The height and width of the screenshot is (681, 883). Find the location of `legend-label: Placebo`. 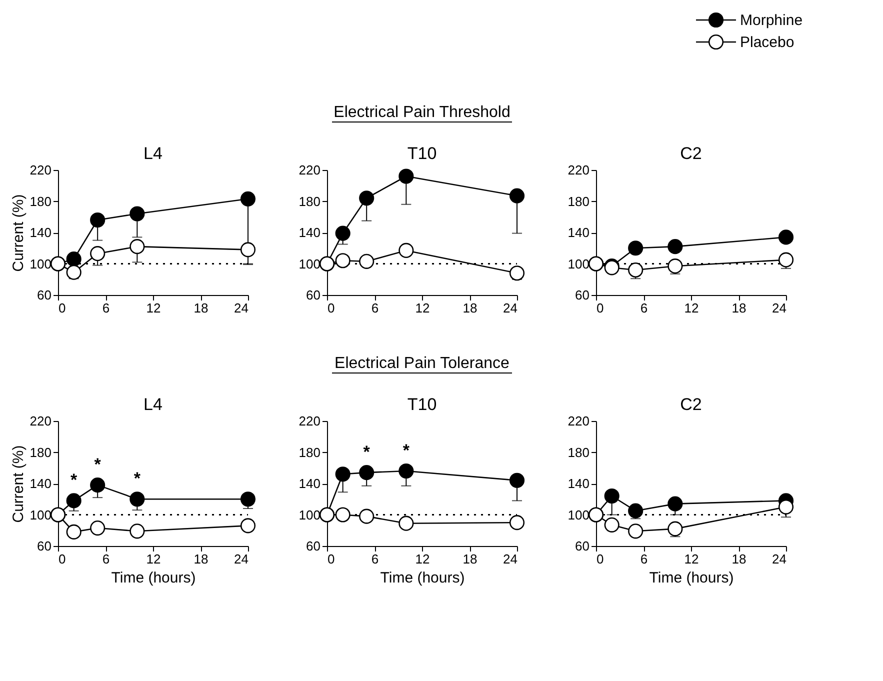

legend-label: Placebo is located at coordinates (767, 42).